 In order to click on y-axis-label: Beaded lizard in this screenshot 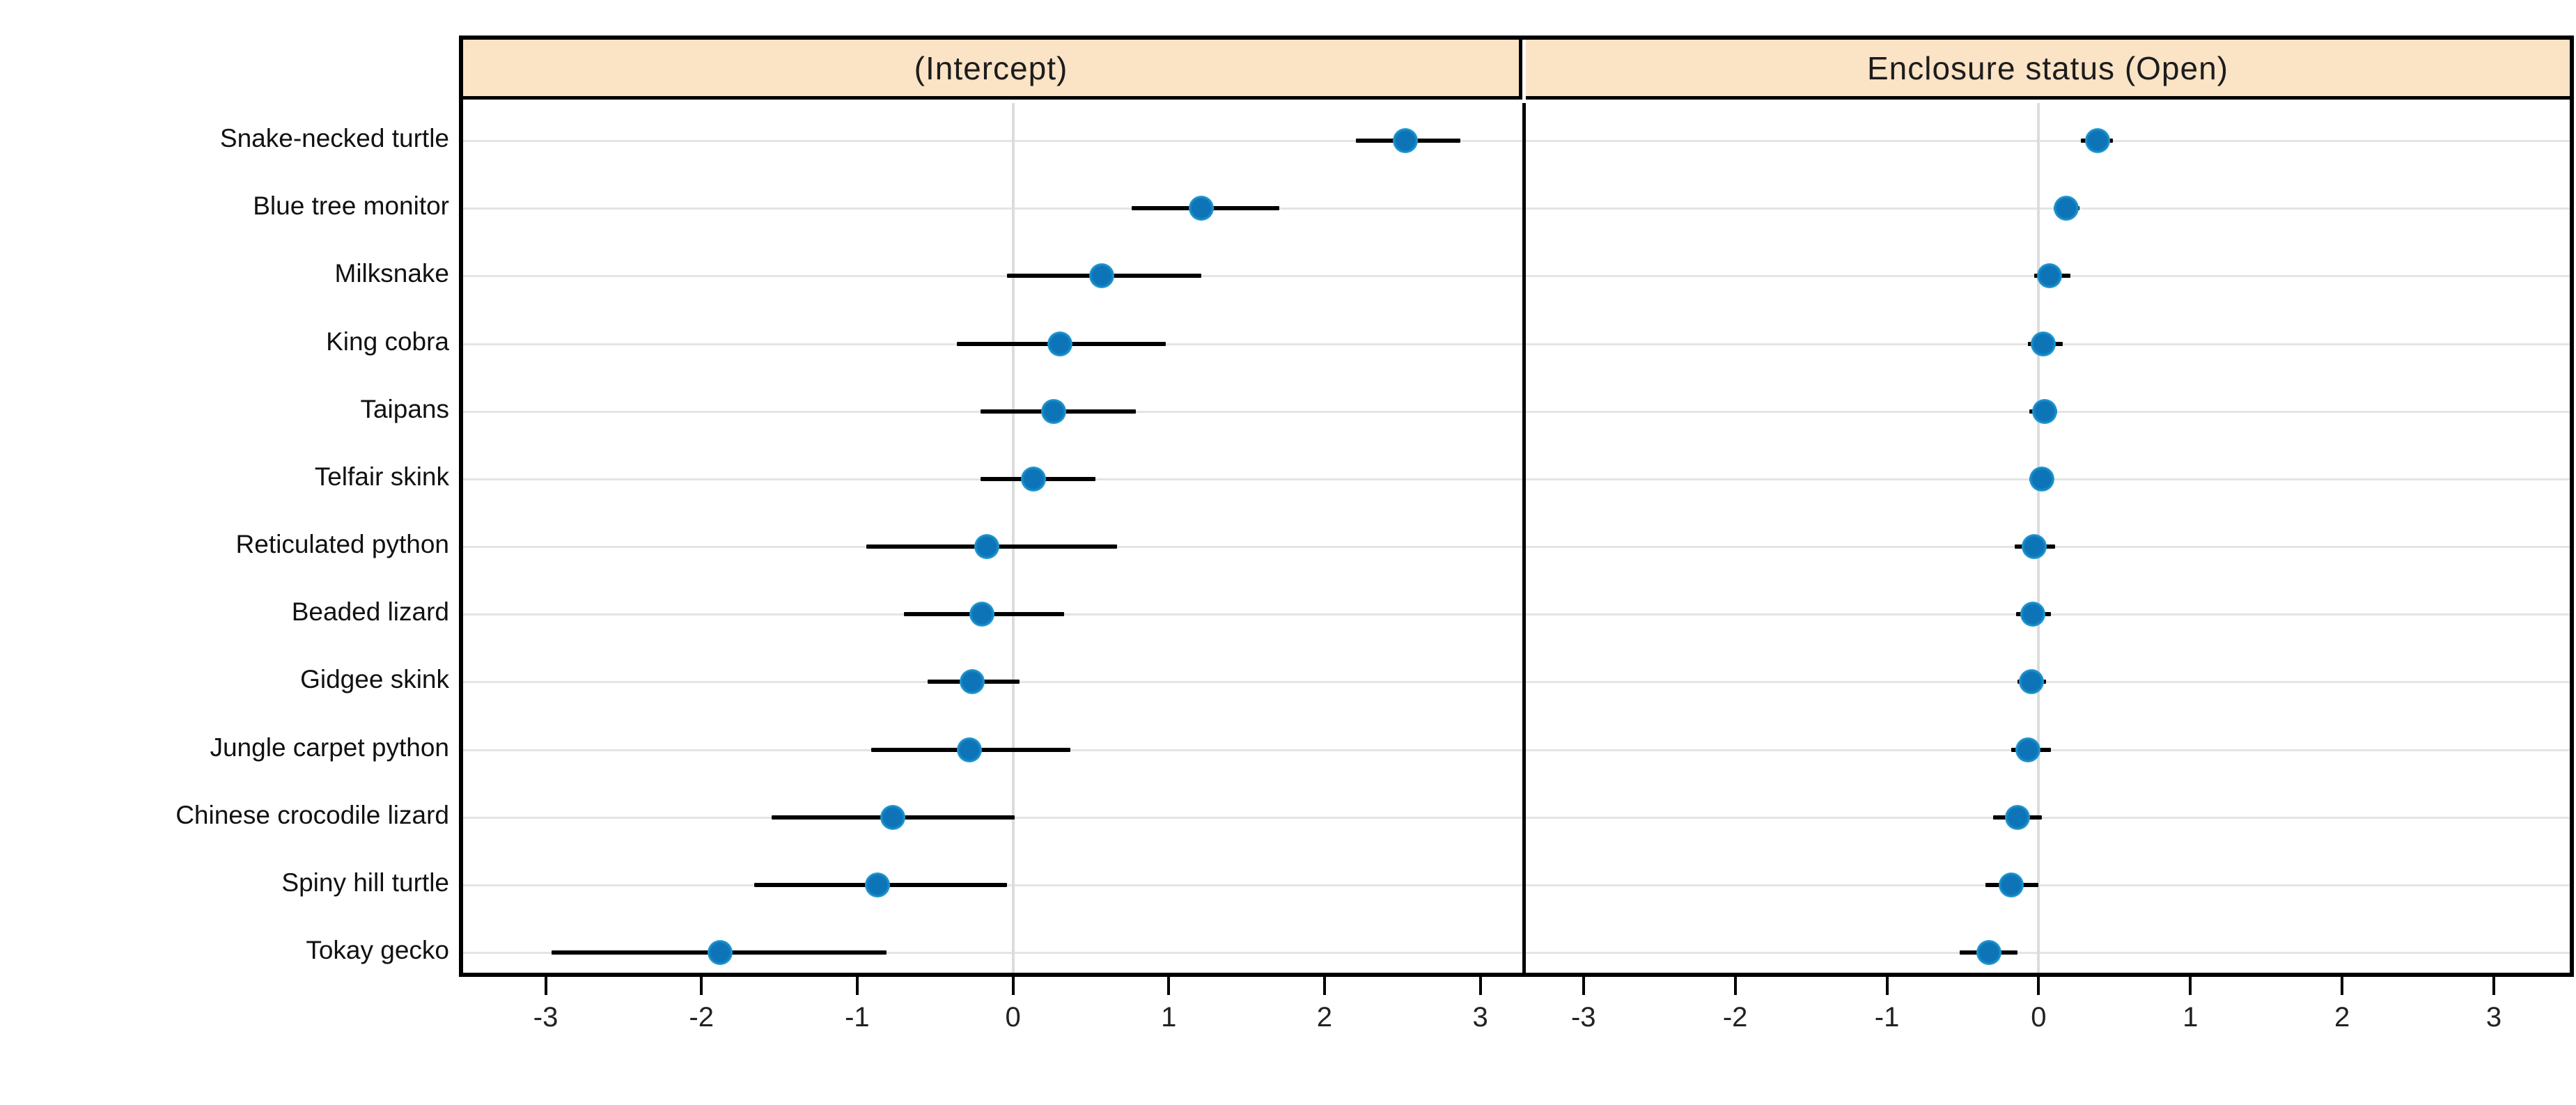, I will do `click(370, 612)`.